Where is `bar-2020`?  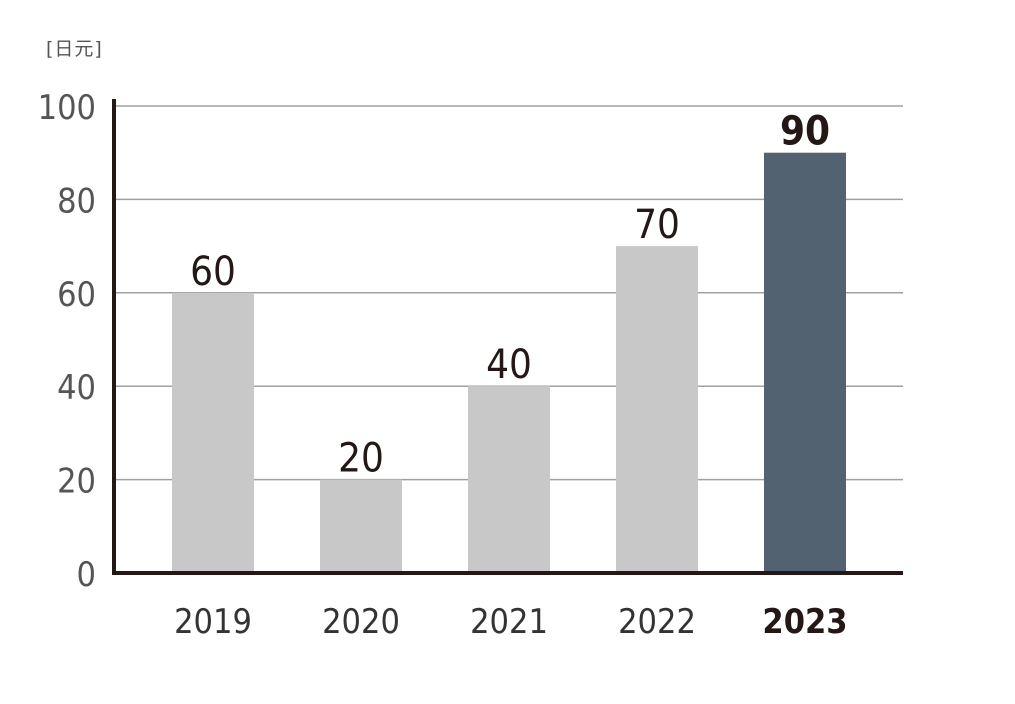
bar-2020 is located at coordinates (361, 526).